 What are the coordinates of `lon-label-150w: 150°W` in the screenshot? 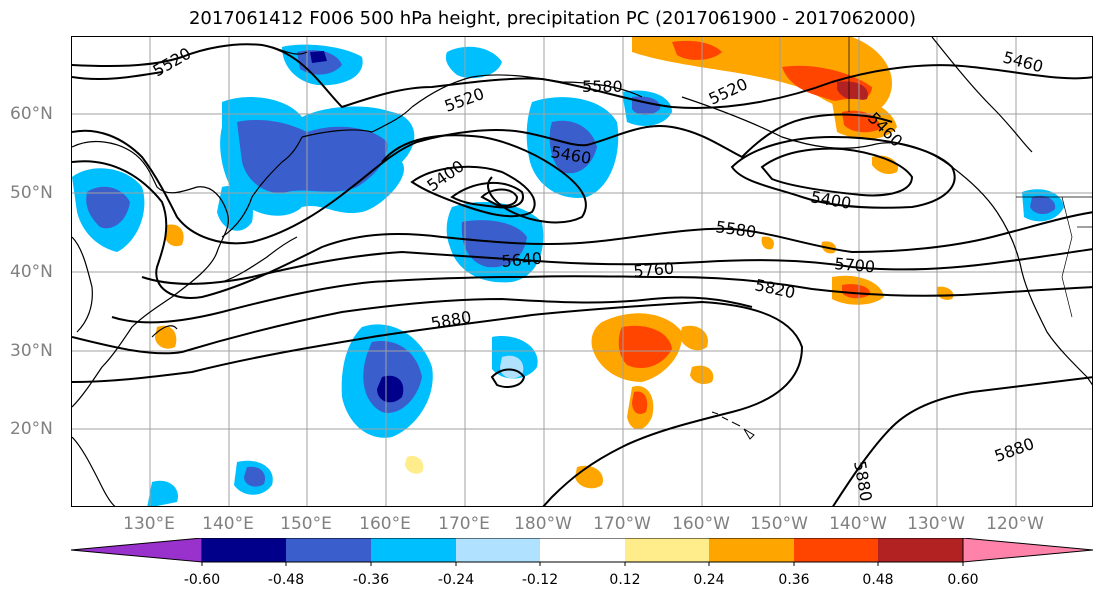 It's located at (779, 524).